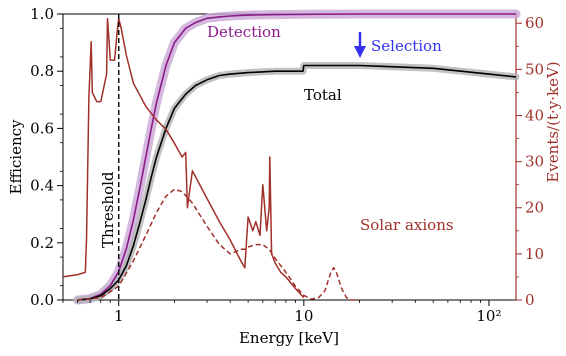 The image size is (566, 356). Describe the element at coordinates (488, 316) in the screenshot. I see `x-tick-label: 10²` at that location.